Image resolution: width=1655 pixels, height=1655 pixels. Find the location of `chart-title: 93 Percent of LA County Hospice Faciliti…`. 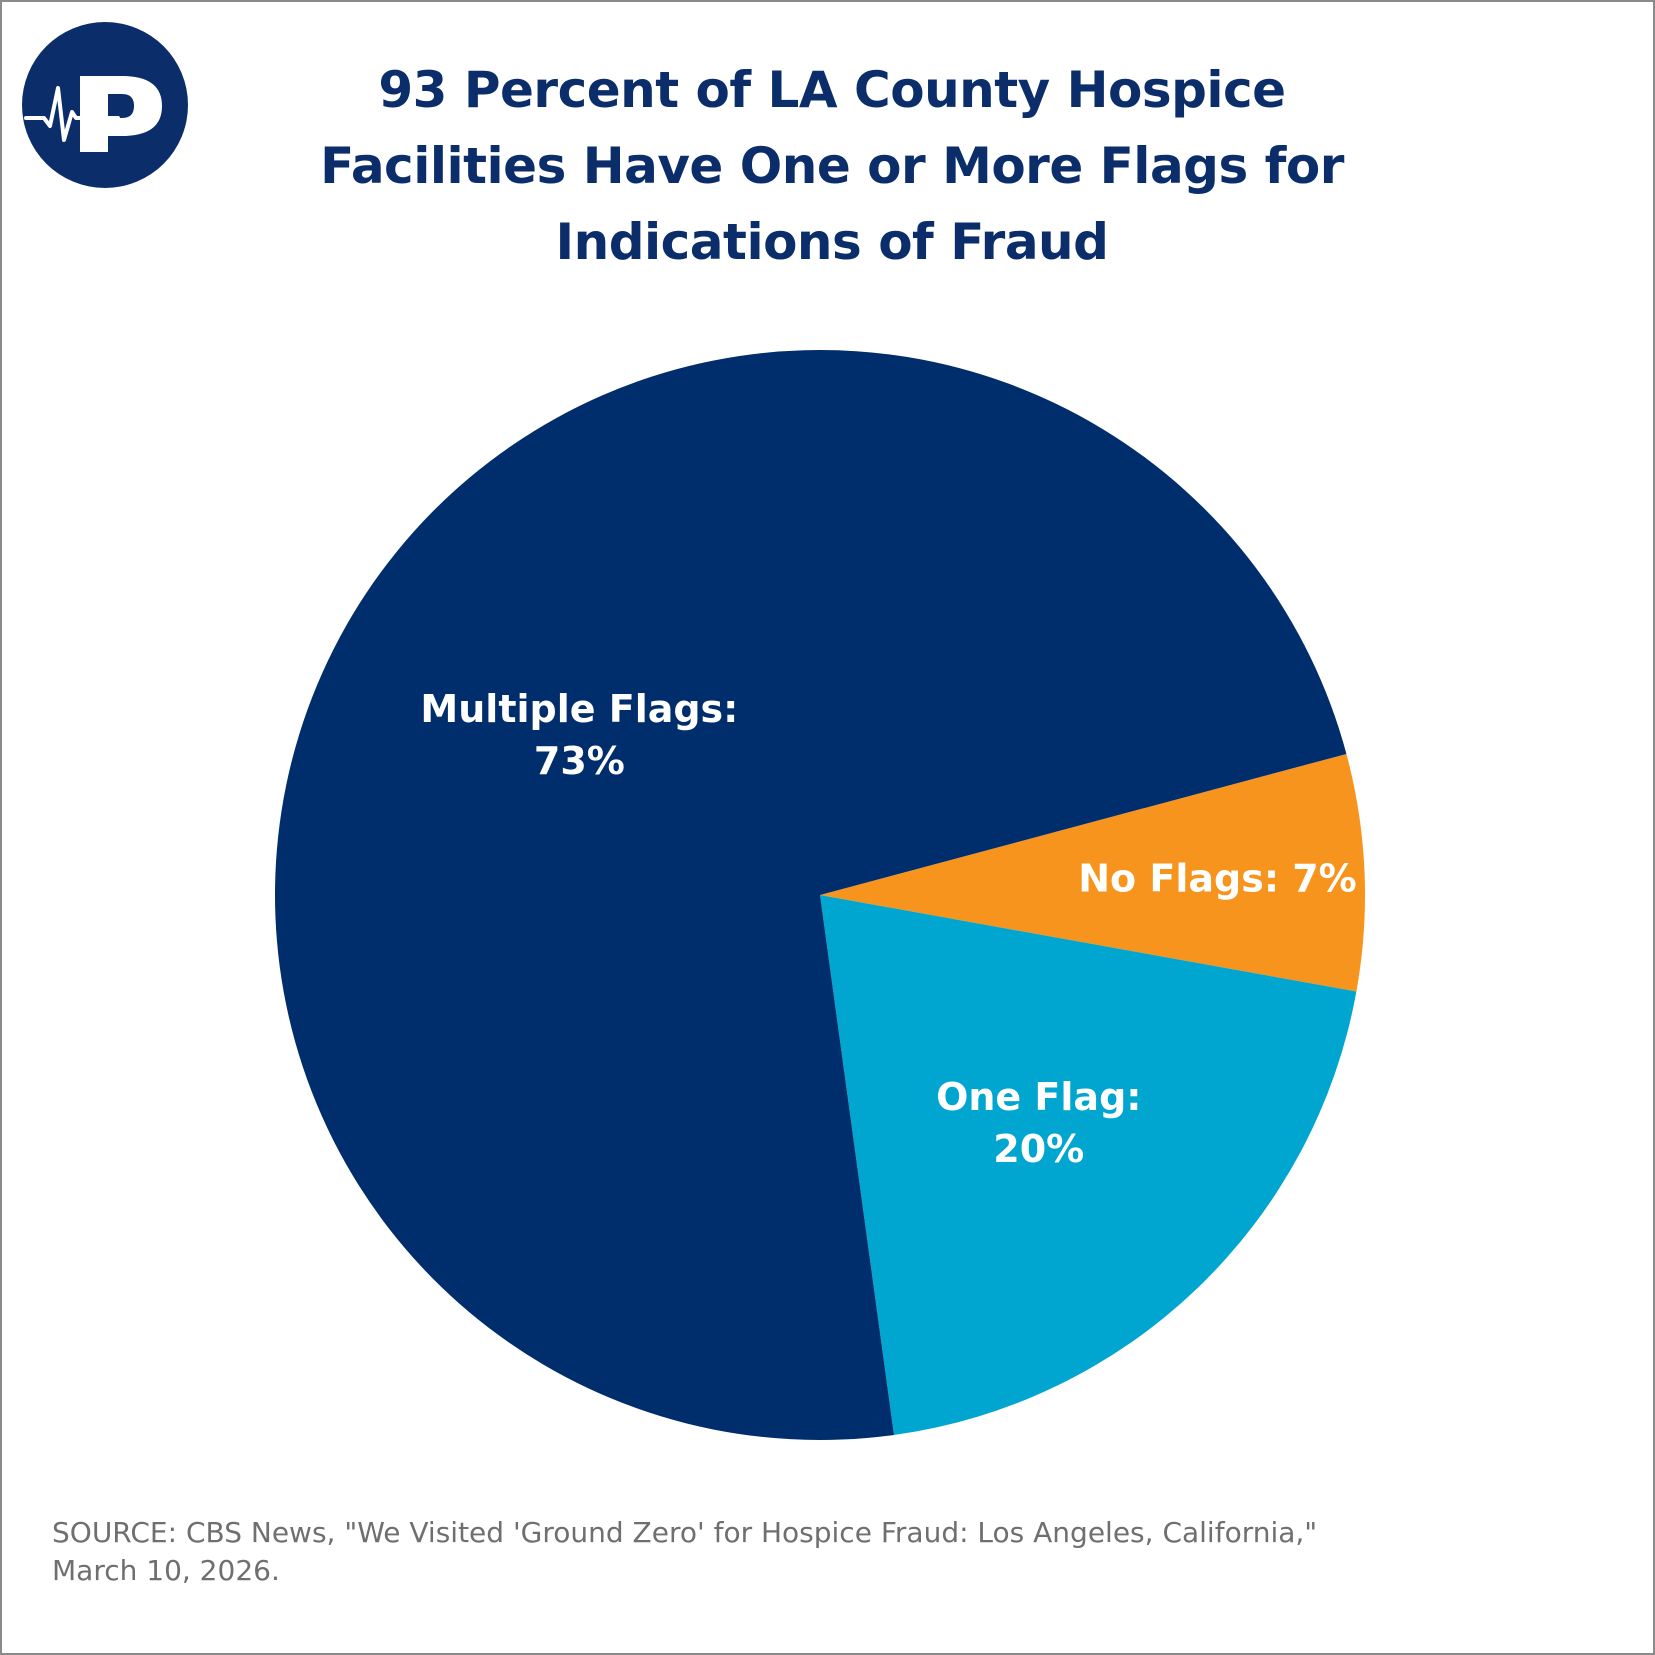

chart-title: 93 Percent of LA County Hospice Faciliti… is located at coordinates (832, 166).